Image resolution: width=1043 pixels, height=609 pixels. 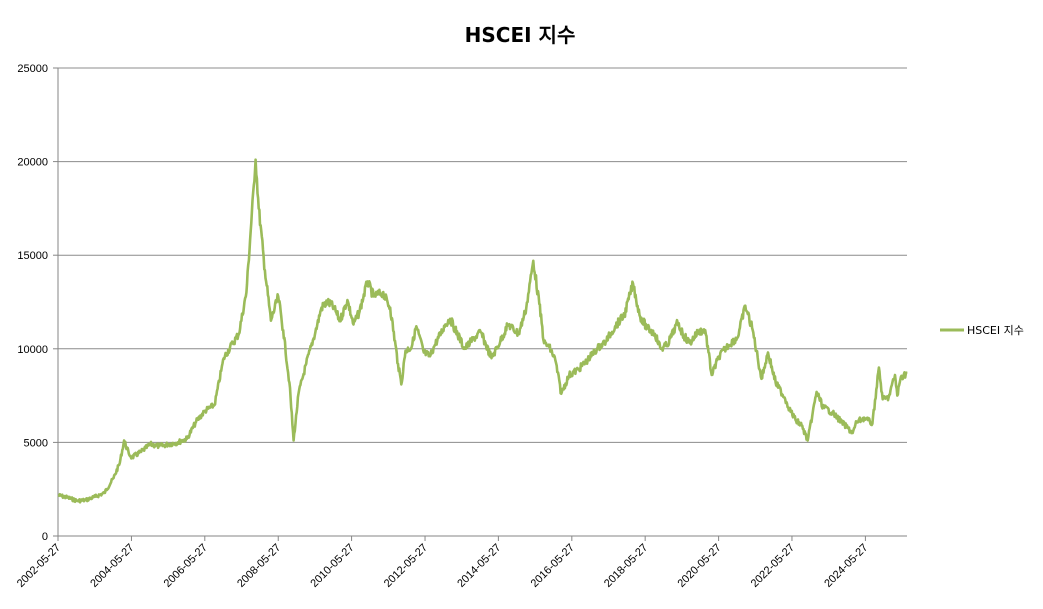 What do you see at coordinates (479, 566) in the screenshot?
I see `x-tick-label: 2014-05-27` at bounding box center [479, 566].